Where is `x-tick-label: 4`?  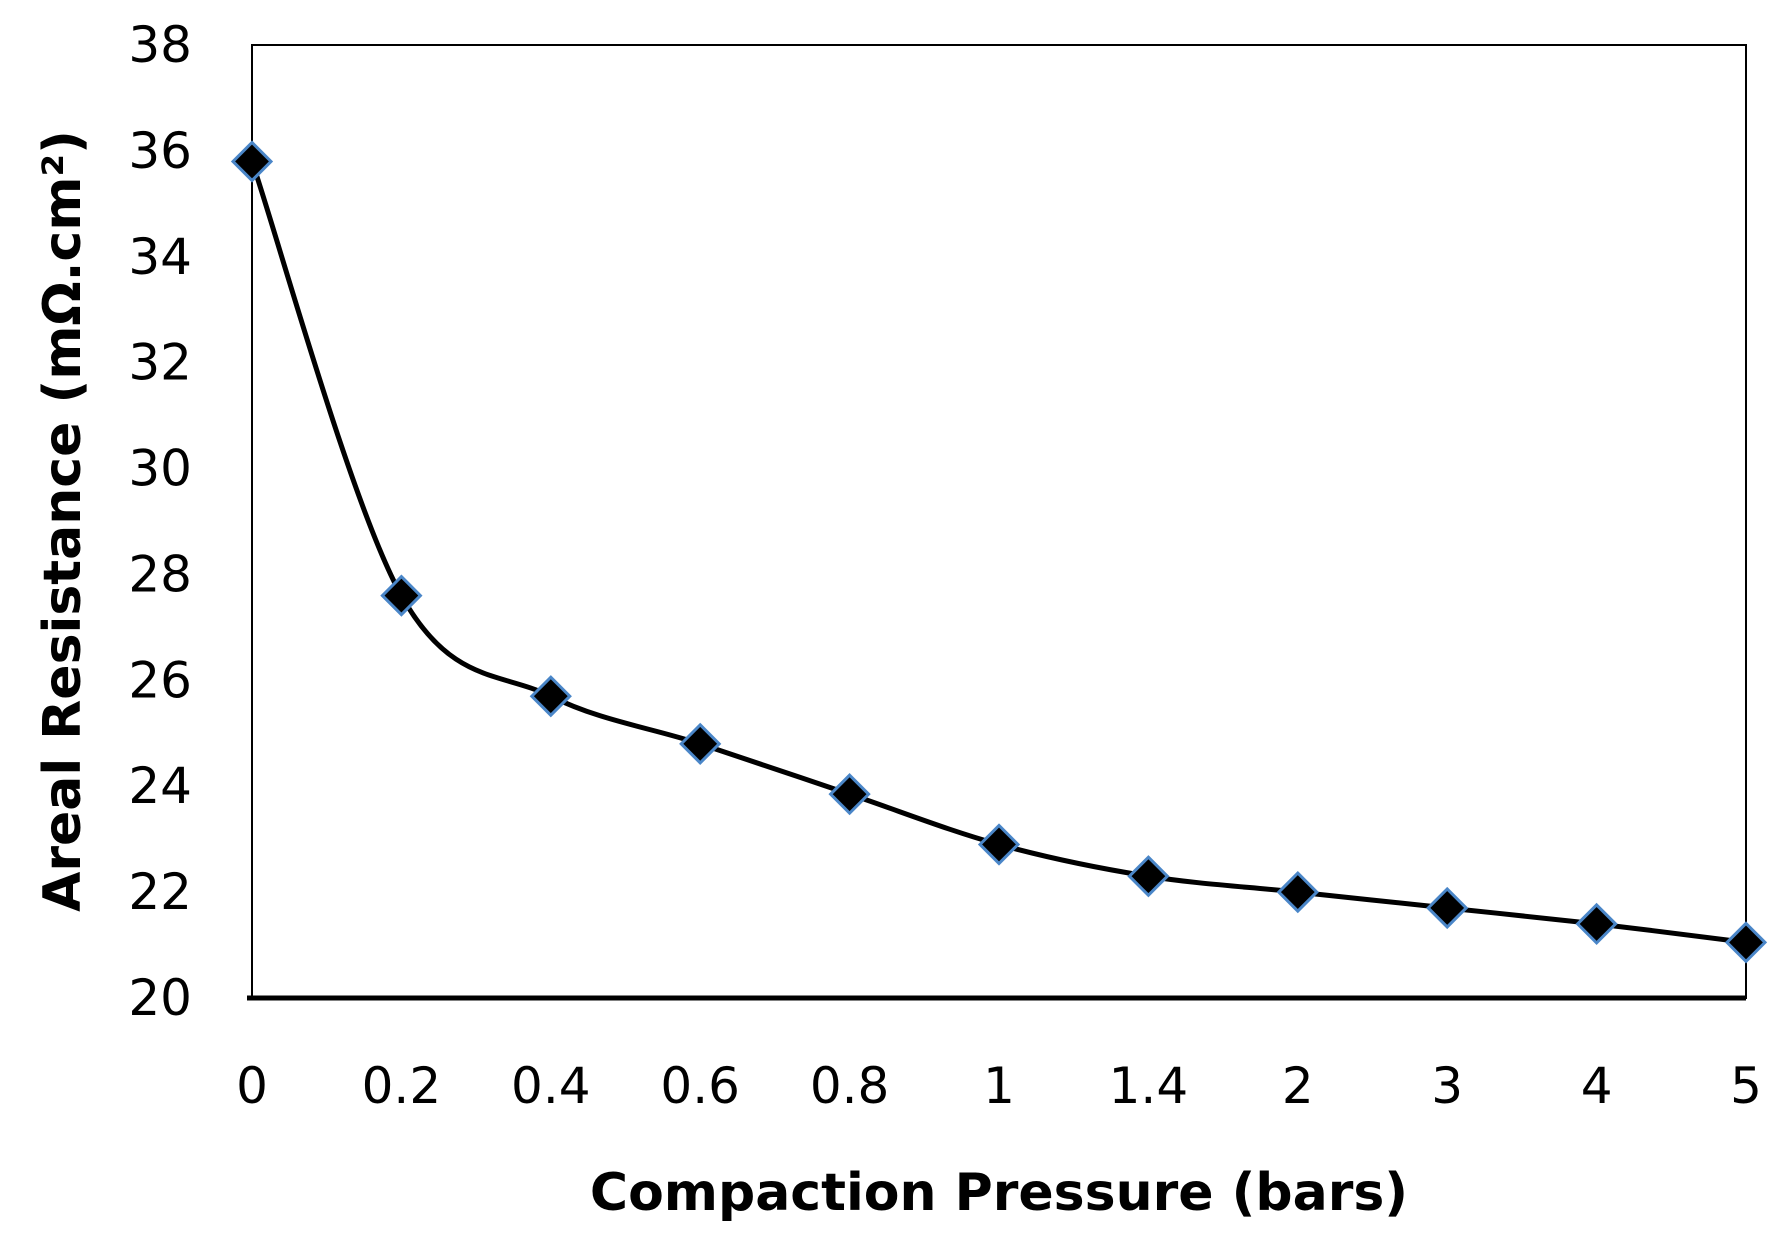 x-tick-label: 4 is located at coordinates (1597, 1086).